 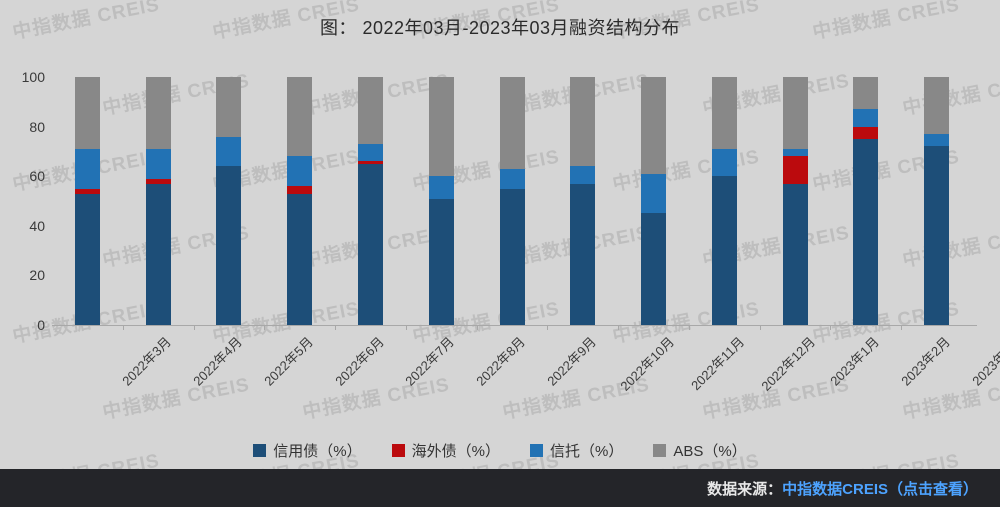 I want to click on x-axis-tick-label: 2022年9月, so click(x=571, y=361).